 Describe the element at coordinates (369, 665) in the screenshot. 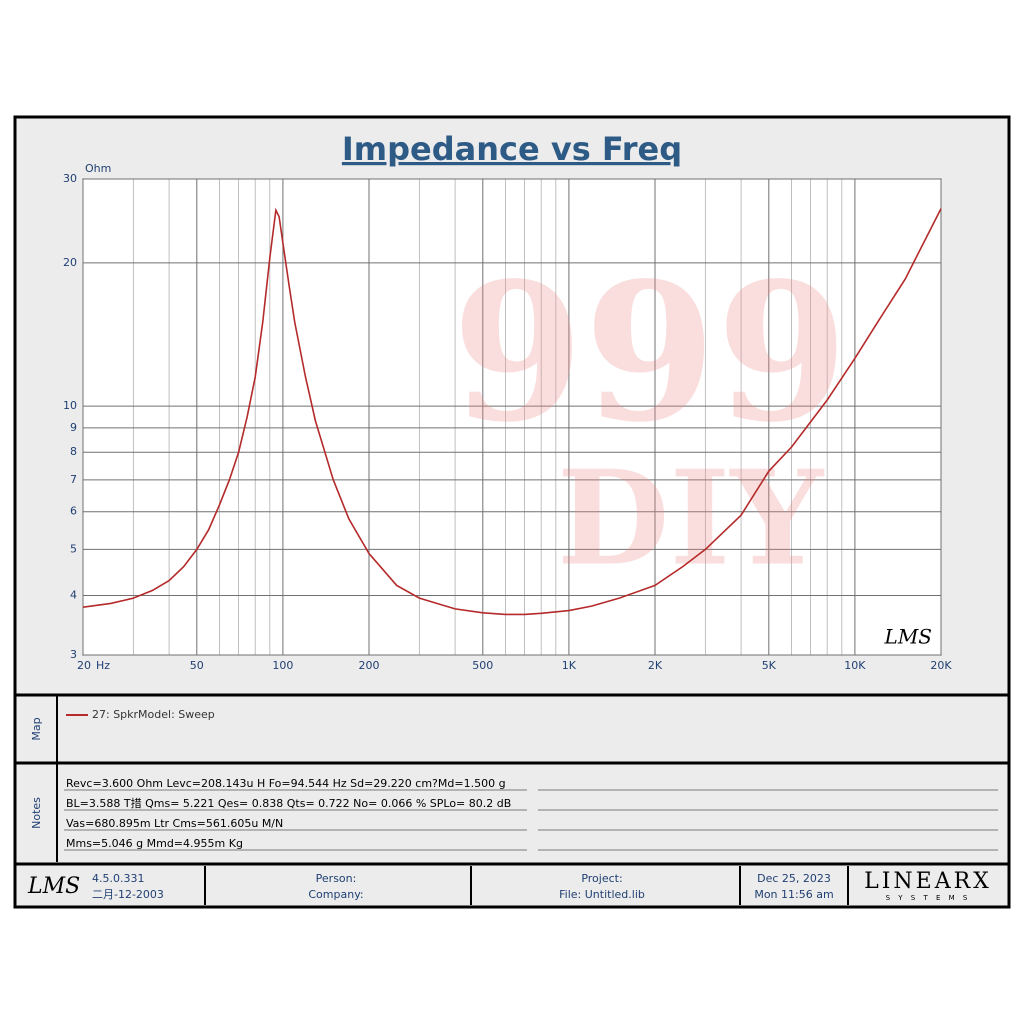

I see `x-tick-label: 200` at that location.